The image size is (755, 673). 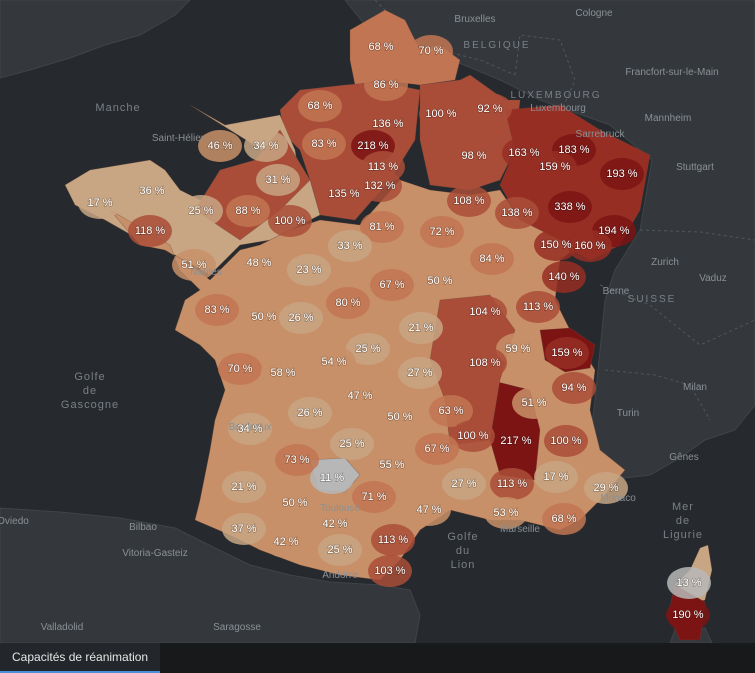 I want to click on country-label: BELGIQUE, so click(x=496, y=45).